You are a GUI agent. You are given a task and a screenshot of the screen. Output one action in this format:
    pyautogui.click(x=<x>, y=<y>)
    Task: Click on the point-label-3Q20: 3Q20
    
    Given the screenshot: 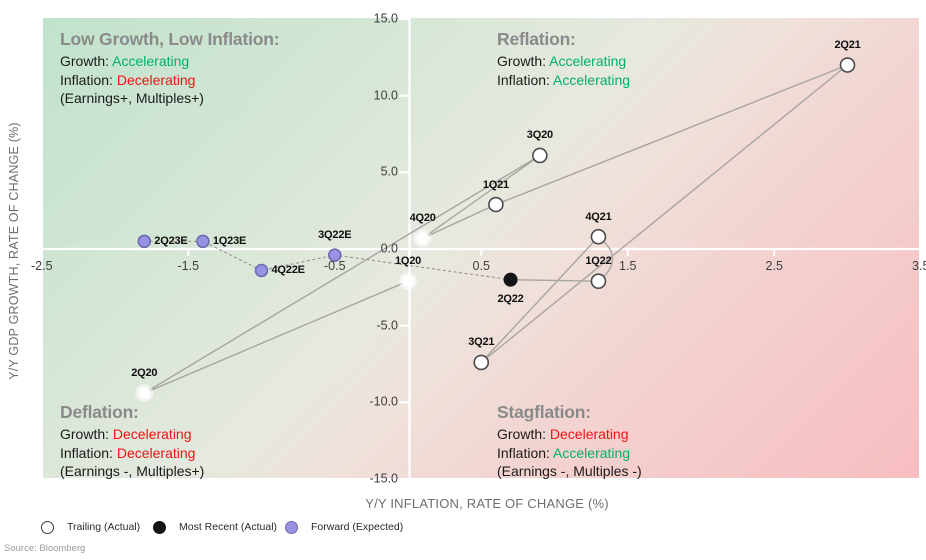 What is the action you would take?
    pyautogui.click(x=539, y=135)
    